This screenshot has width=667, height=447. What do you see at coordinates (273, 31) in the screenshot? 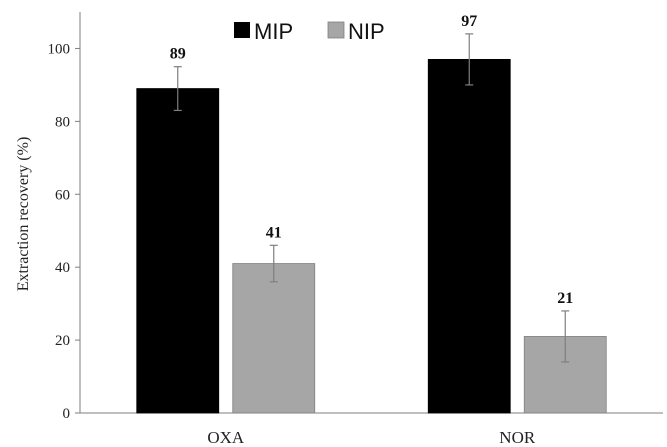
I see `legend-label-mip: MIP` at bounding box center [273, 31].